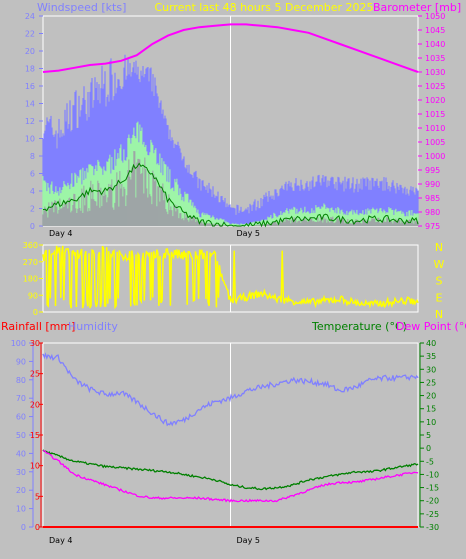 This screenshot has height=559, width=466. What do you see at coordinates (35, 312) in the screenshot?
I see `direction-tick-label: 0` at bounding box center [35, 312].